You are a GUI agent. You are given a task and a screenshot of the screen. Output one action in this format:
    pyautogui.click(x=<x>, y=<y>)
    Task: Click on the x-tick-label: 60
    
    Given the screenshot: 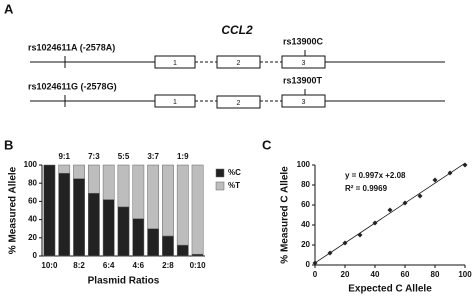 What is the action you would take?
    pyautogui.click(x=405, y=274)
    